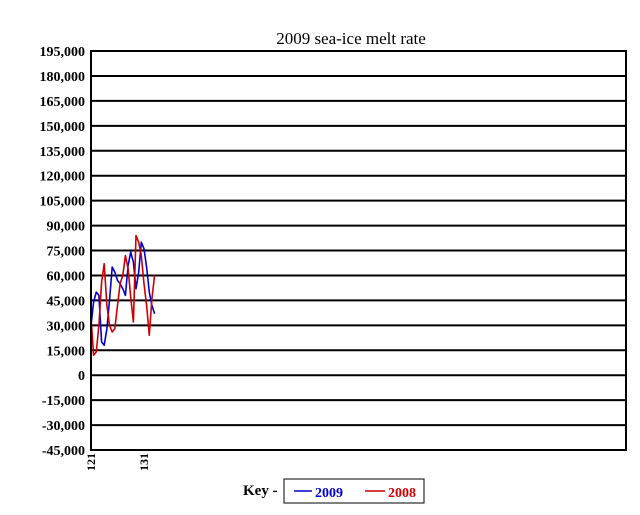 This screenshot has height=515, width=640. Describe the element at coordinates (66, 326) in the screenshot. I see `y-tick-label: 30,000` at that location.